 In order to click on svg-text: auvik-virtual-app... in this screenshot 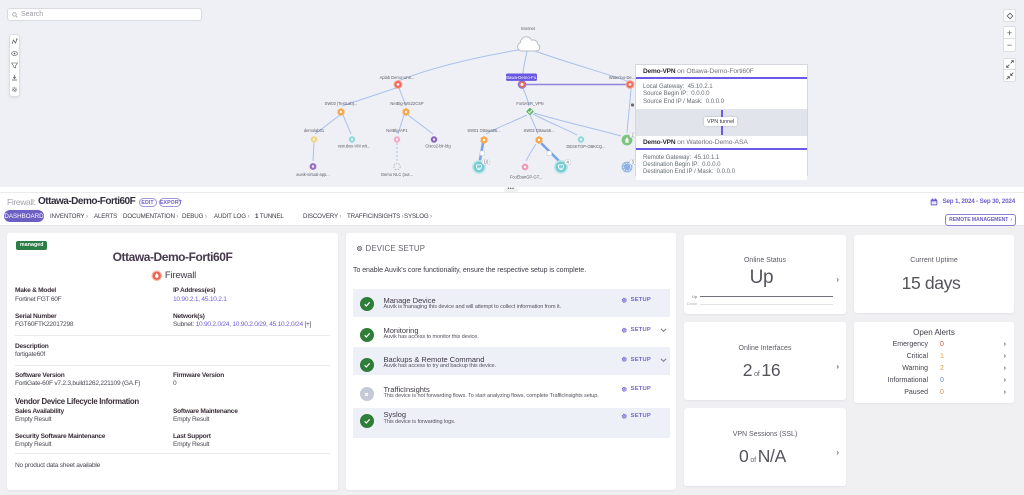, I will do `click(312, 174)`.